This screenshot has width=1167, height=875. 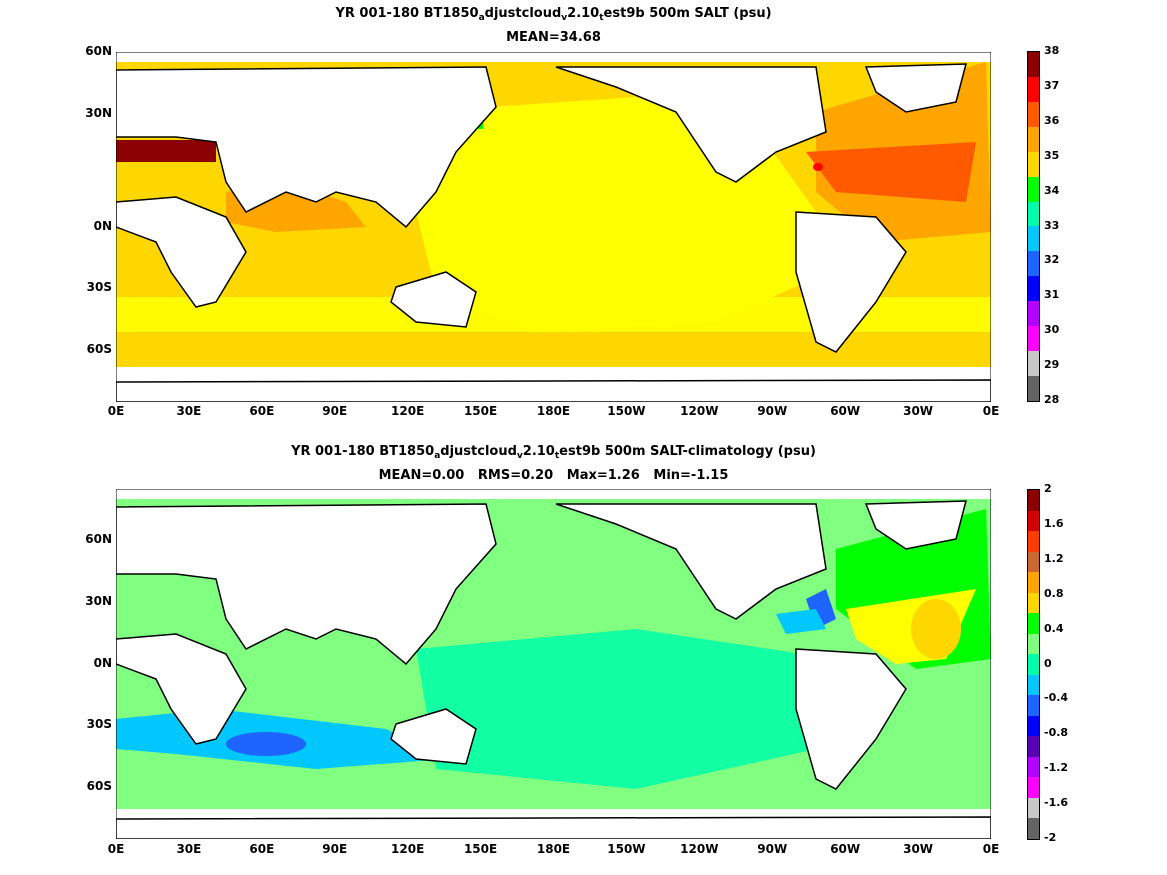 What do you see at coordinates (1056, 768) in the screenshot?
I see `panel2-colorbar-tick: -1.2` at bounding box center [1056, 768].